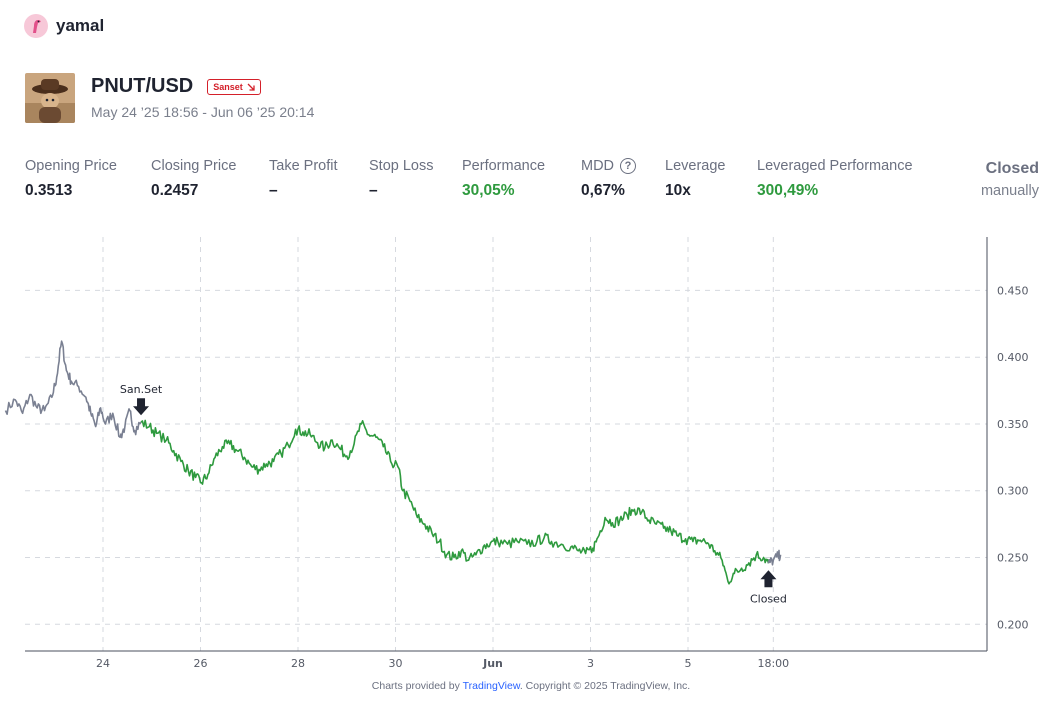 This screenshot has width=1062, height=710. What do you see at coordinates (50, 98) in the screenshot?
I see `avatar` at bounding box center [50, 98].